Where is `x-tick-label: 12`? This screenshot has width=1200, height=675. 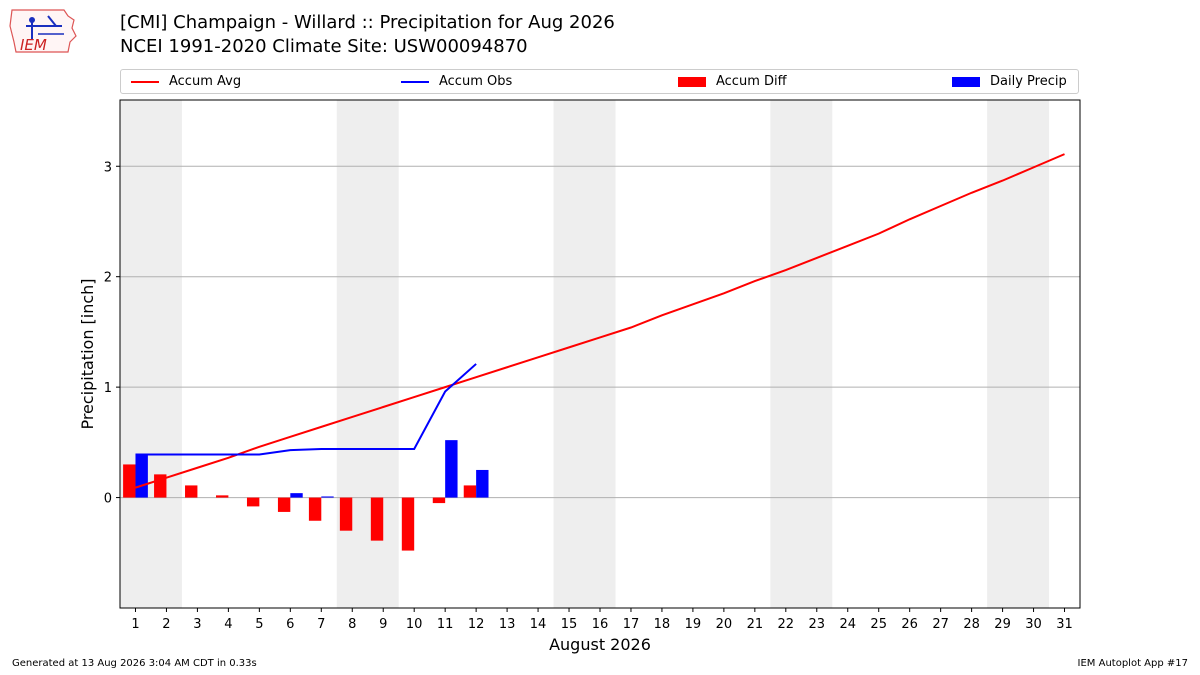 x-tick-label: 12 is located at coordinates (476, 624).